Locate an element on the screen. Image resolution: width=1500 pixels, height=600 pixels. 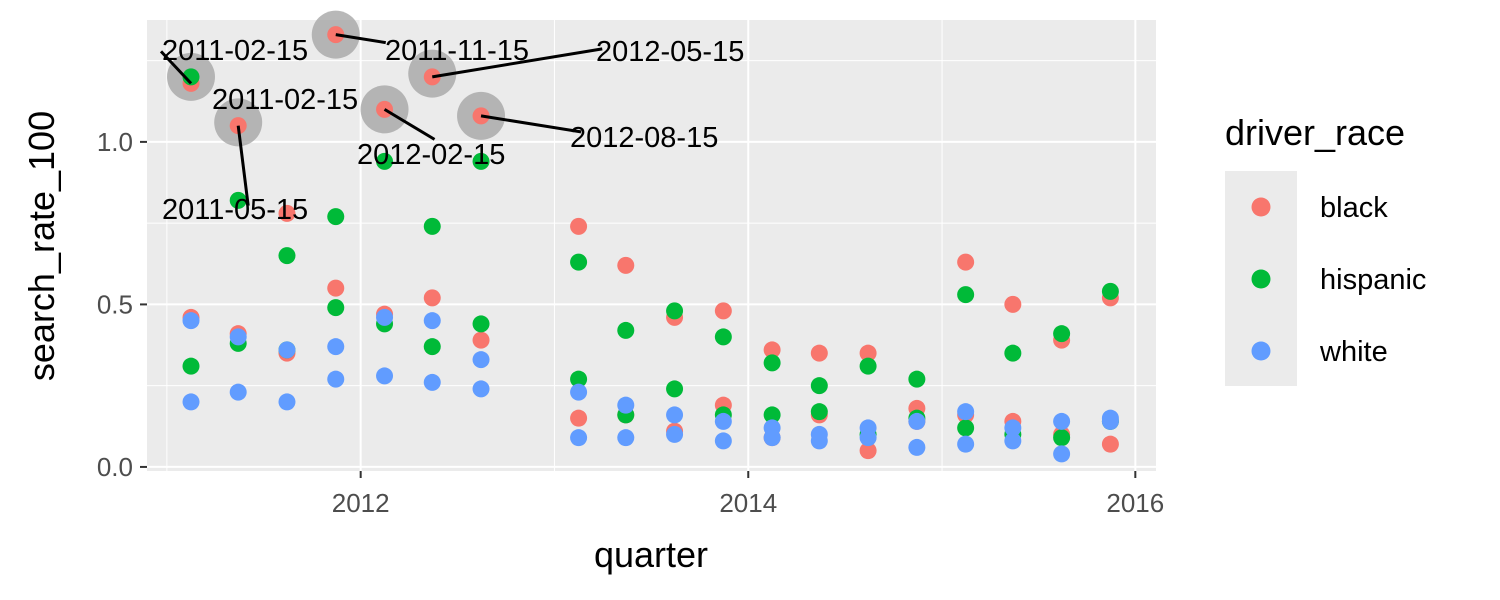
y-axis-title: search_rate_100 is located at coordinates (41, 246).